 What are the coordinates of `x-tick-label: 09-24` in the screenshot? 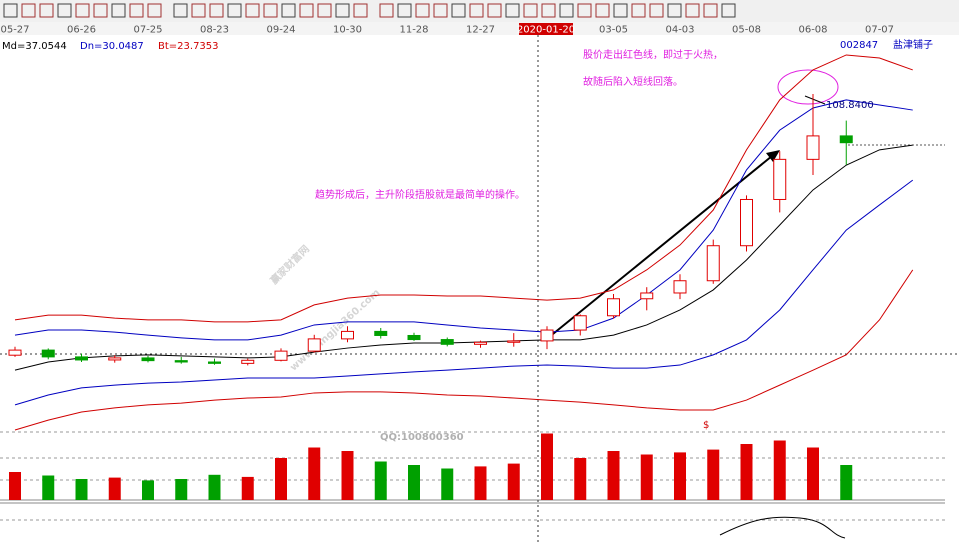 It's located at (280, 30).